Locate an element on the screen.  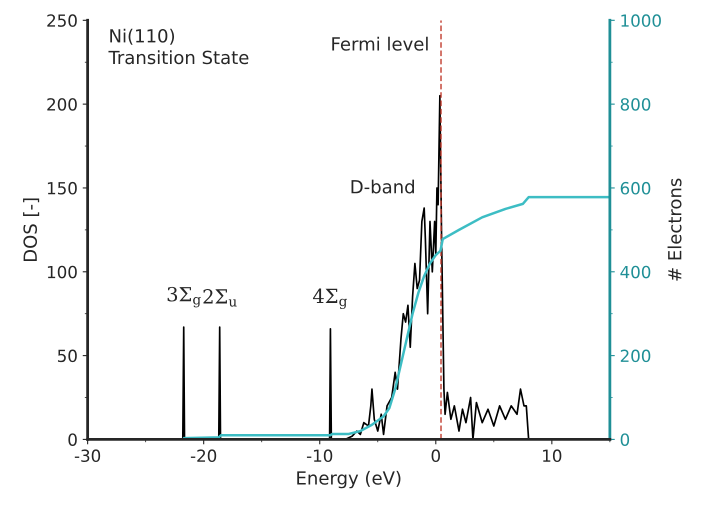
y-tick-label: 0 is located at coordinates (72, 439).